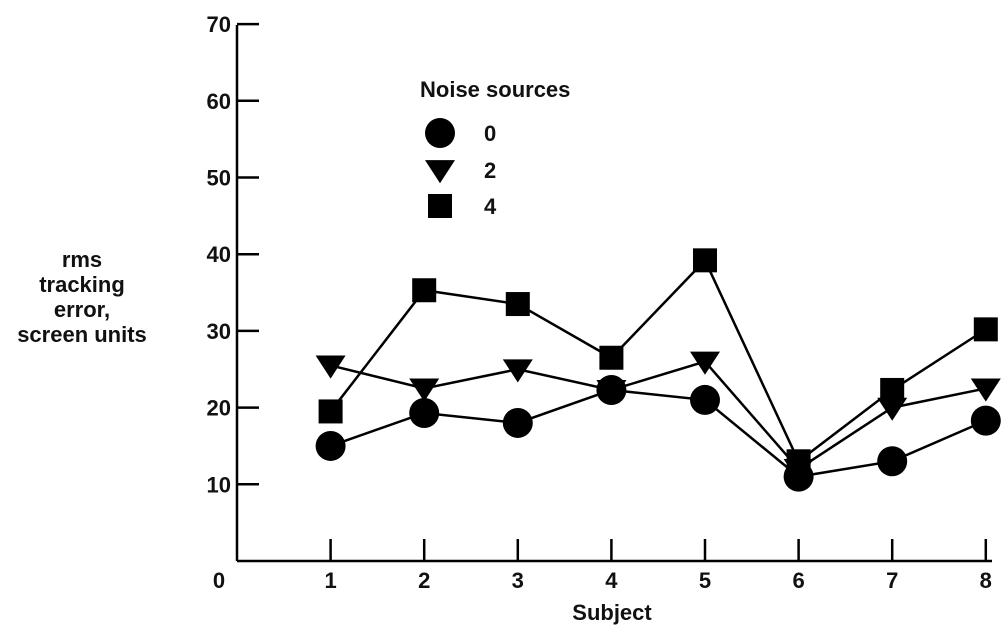 This screenshot has width=1001, height=630. I want to click on y-tick-label: 10, so click(219, 484).